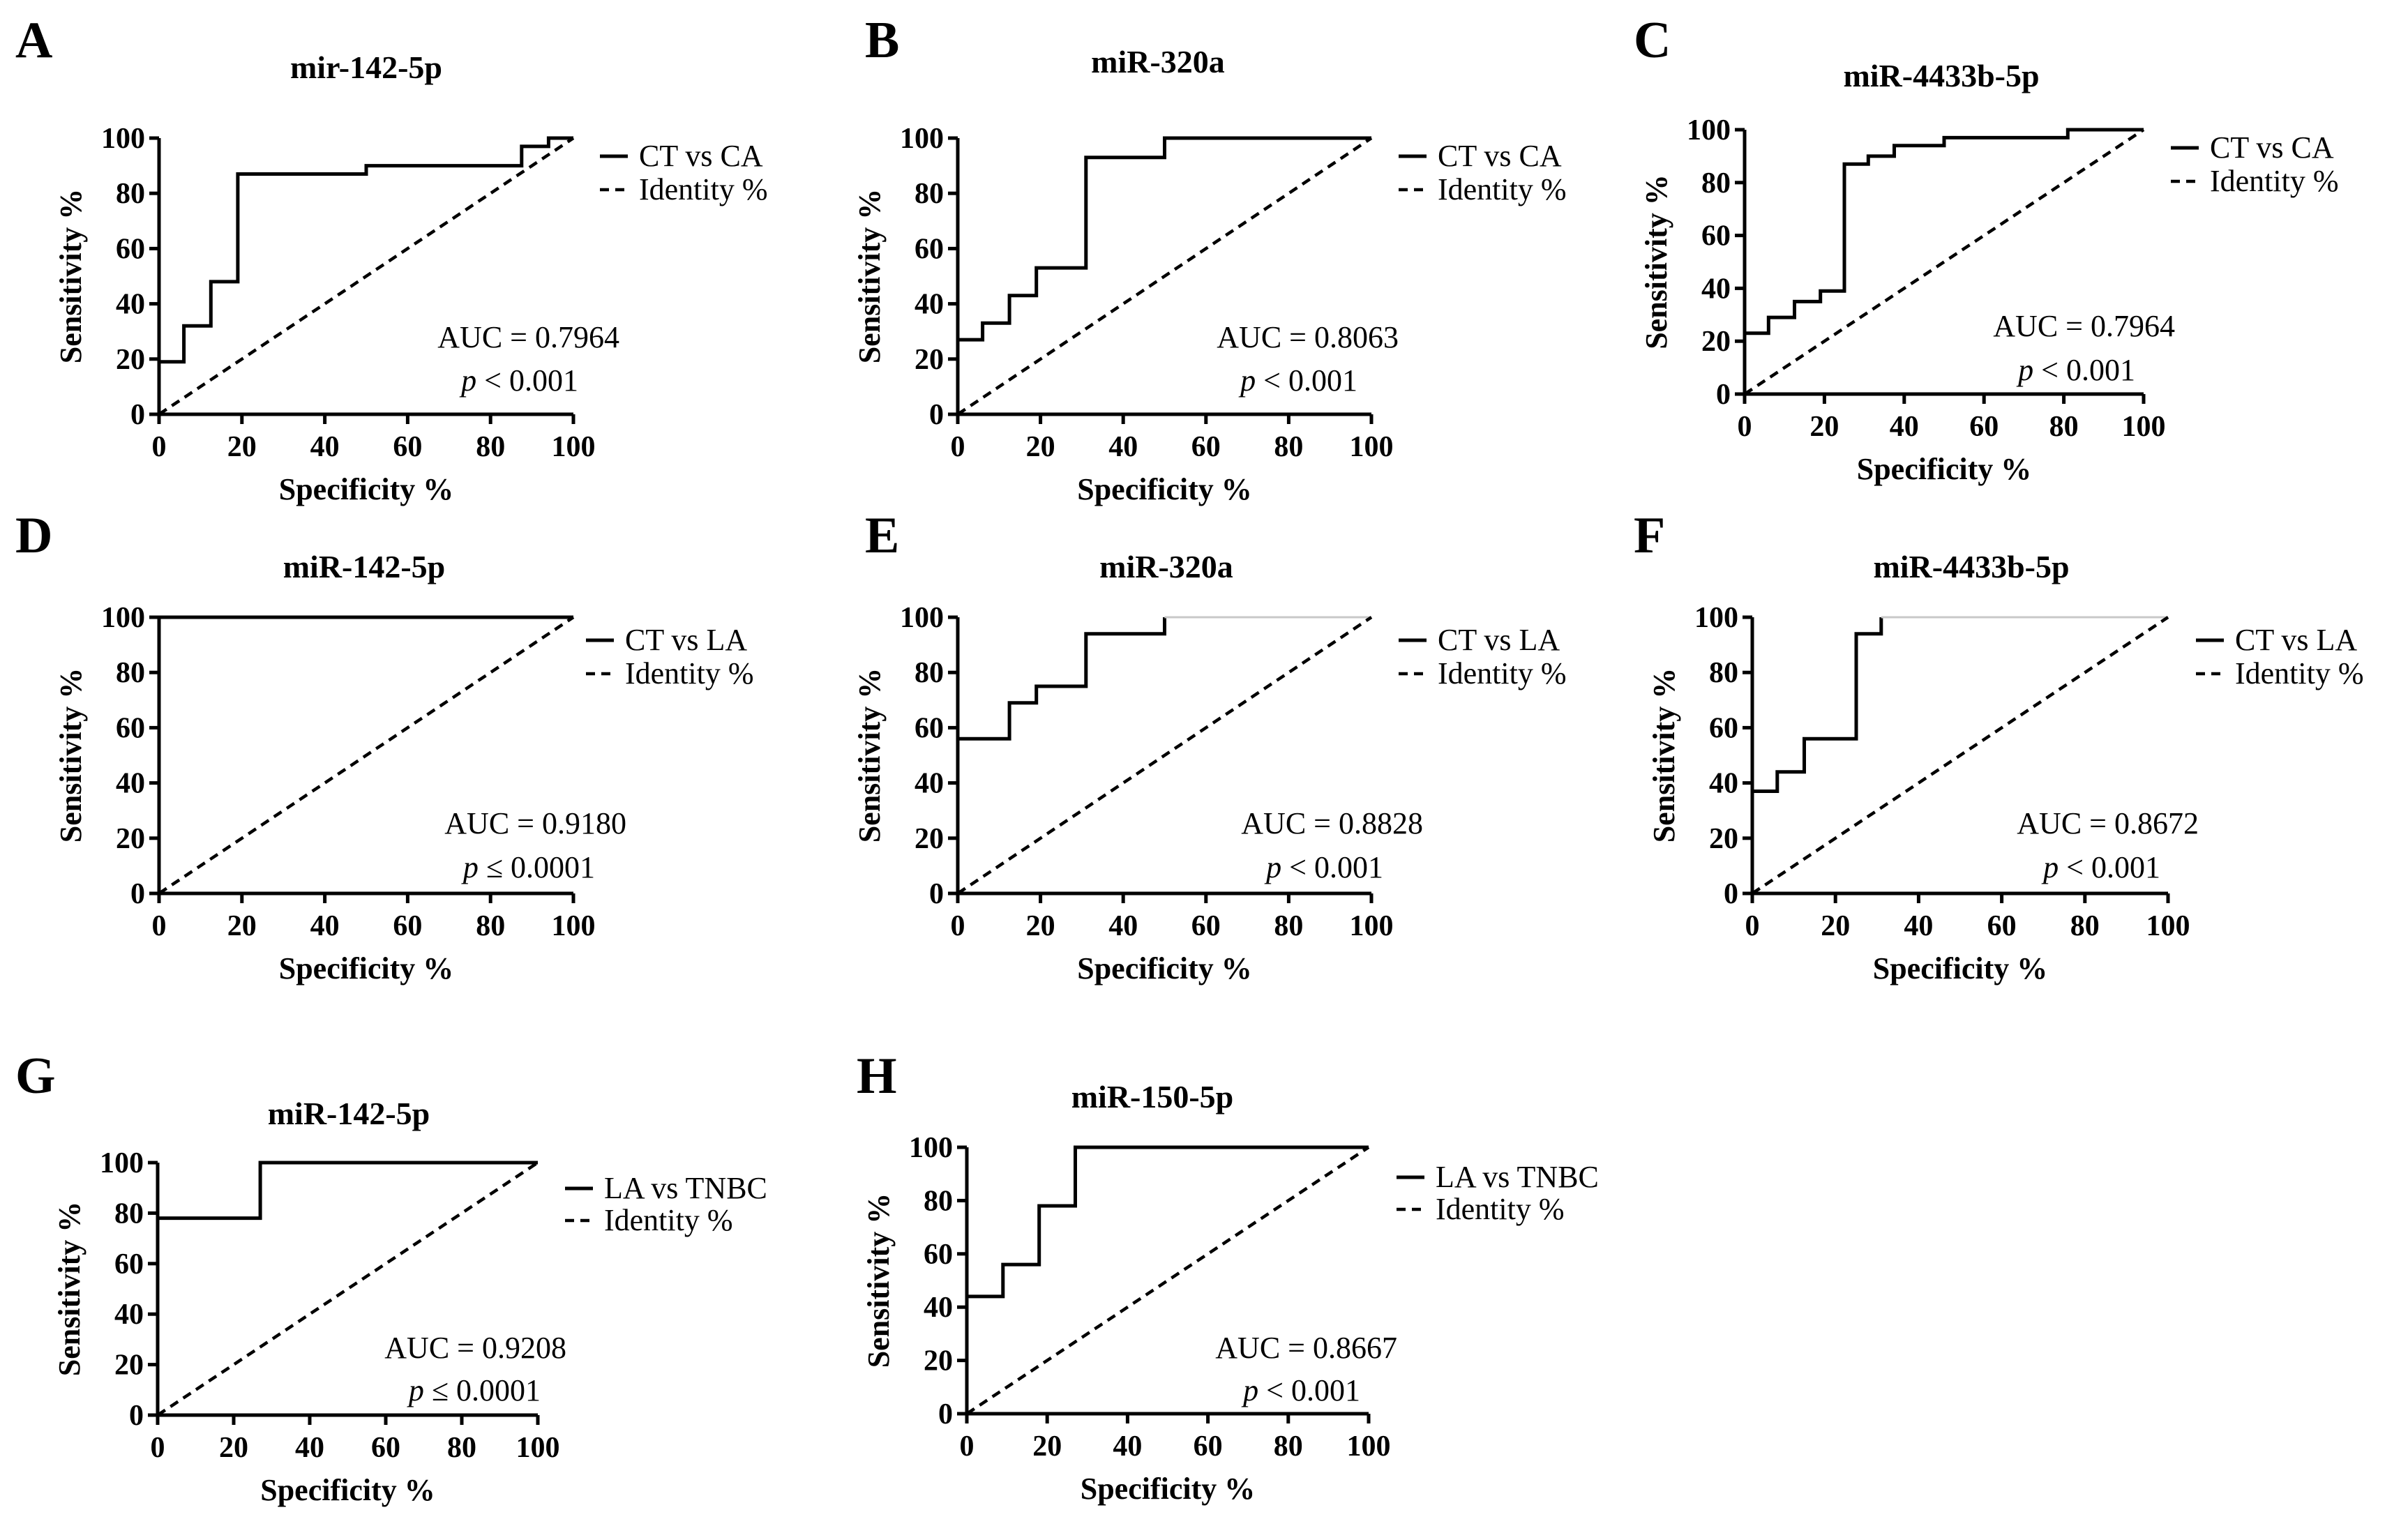 The image size is (2408, 1526). I want to click on auc-annotation: AUC = 0.8828, so click(1332, 823).